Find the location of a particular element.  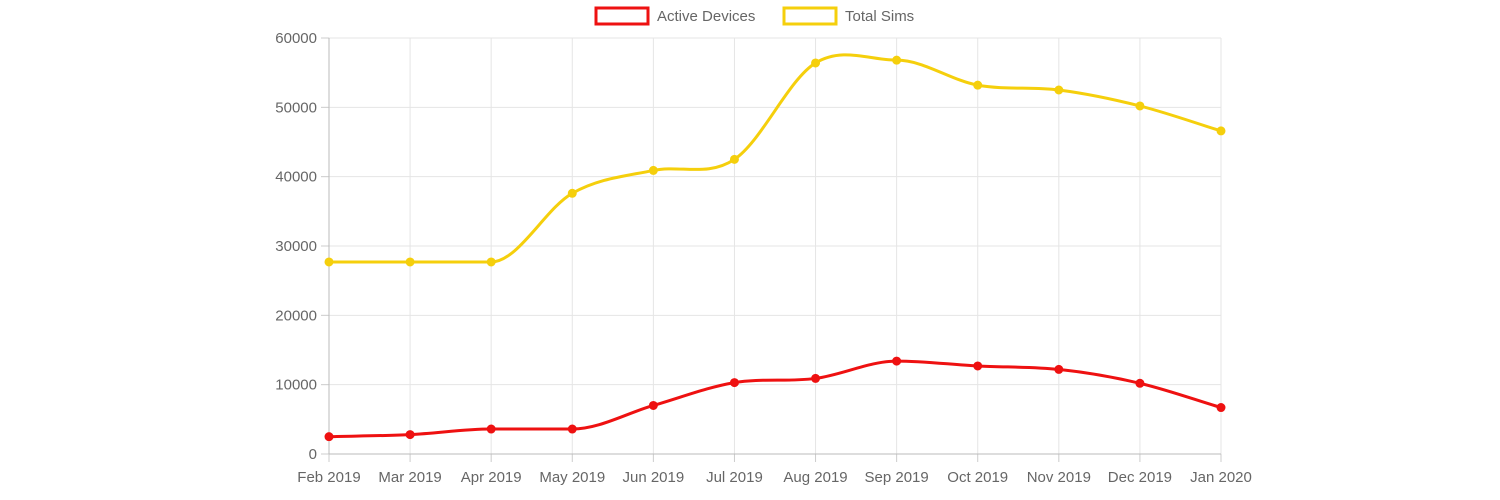

active-devices-legend-label: Active Devices is located at coordinates (706, 16).